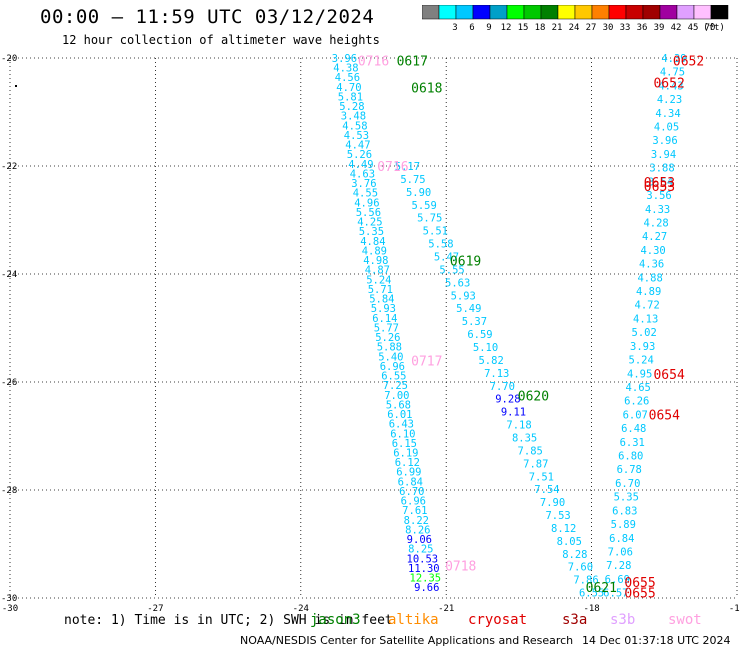 The height and width of the screenshot is (650, 740). Describe the element at coordinates (335, 620) in the screenshot. I see `satellite-jason3-label: jason3` at that location.